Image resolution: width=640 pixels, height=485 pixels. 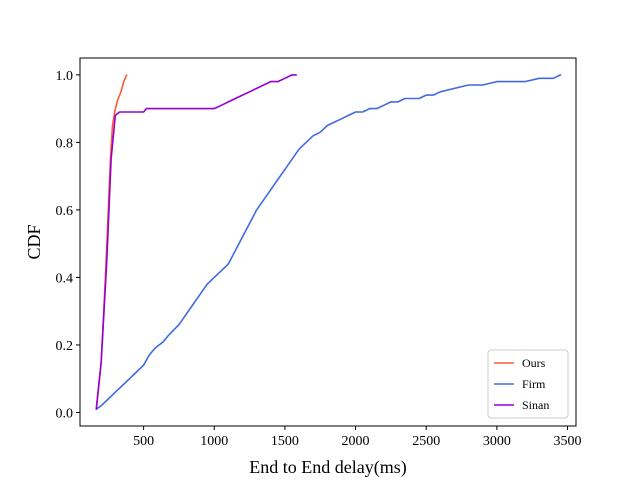 What do you see at coordinates (34, 241) in the screenshot?
I see `y-axis-label: CDF` at bounding box center [34, 241].